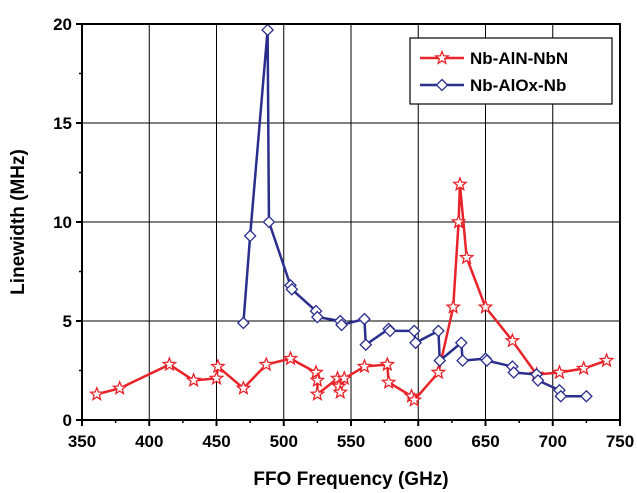 This screenshot has width=637, height=493. I want to click on legend-entry-nb-alox-nb: Nb-AlOx-Nb, so click(493, 85).